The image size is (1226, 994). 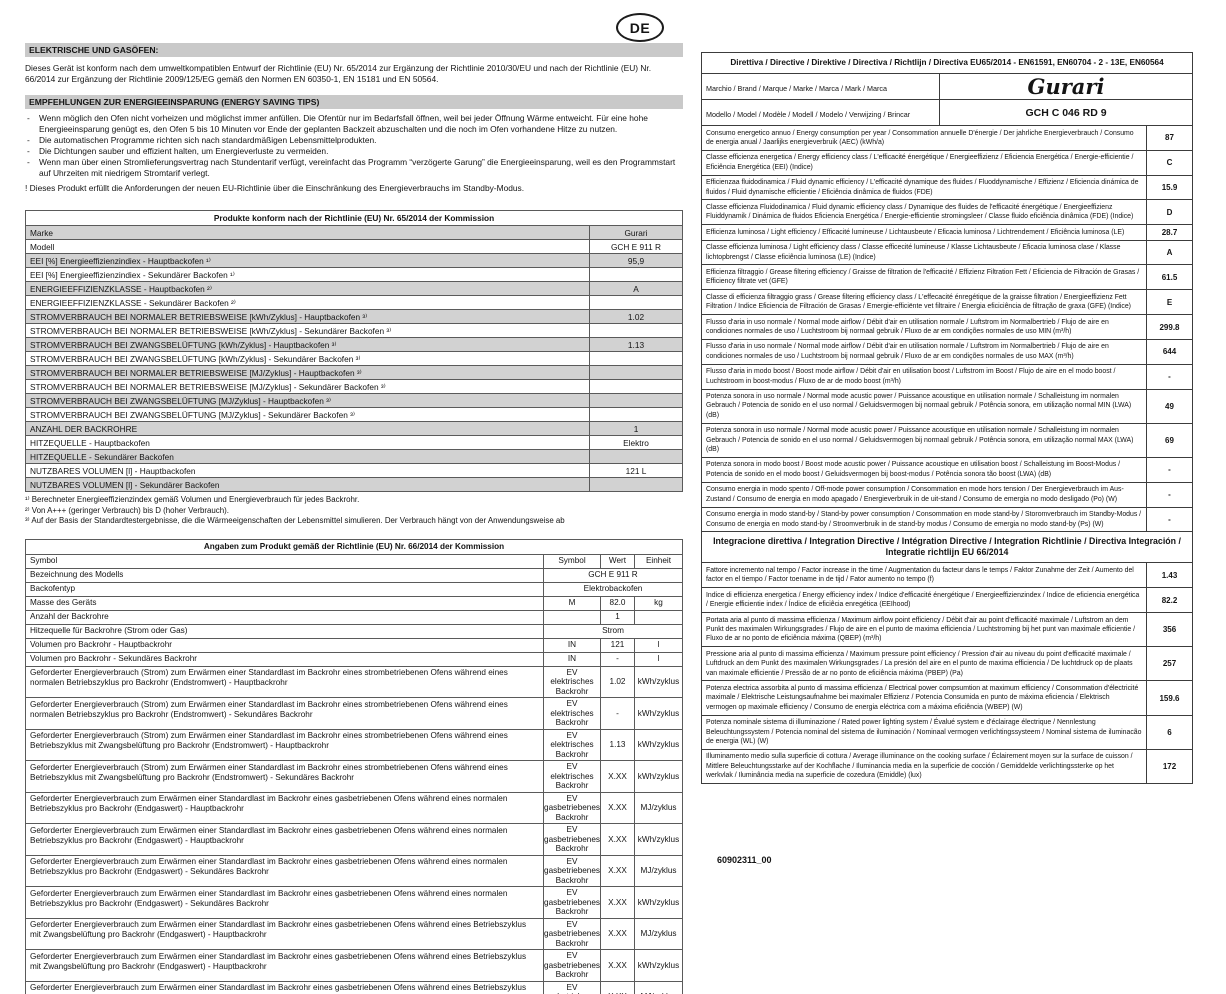 I want to click on table2-row: Backofentyp Elektrobackofen, so click(x=354, y=589).